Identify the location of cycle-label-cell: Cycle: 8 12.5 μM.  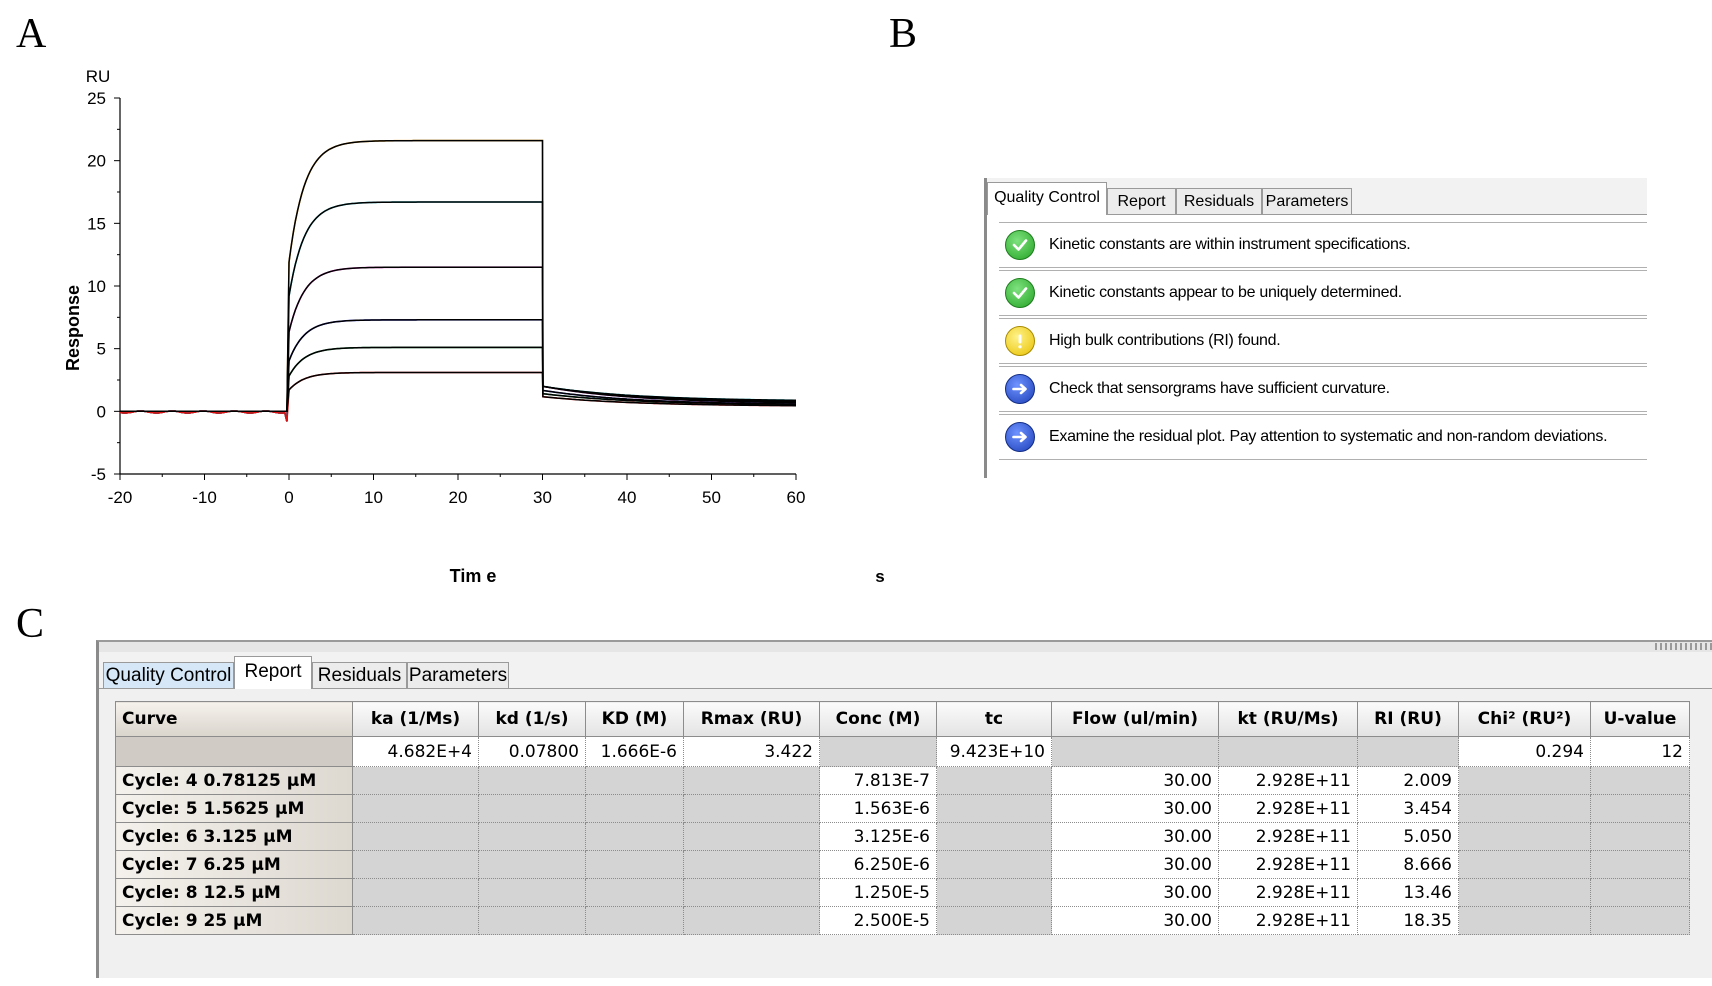
(234, 892).